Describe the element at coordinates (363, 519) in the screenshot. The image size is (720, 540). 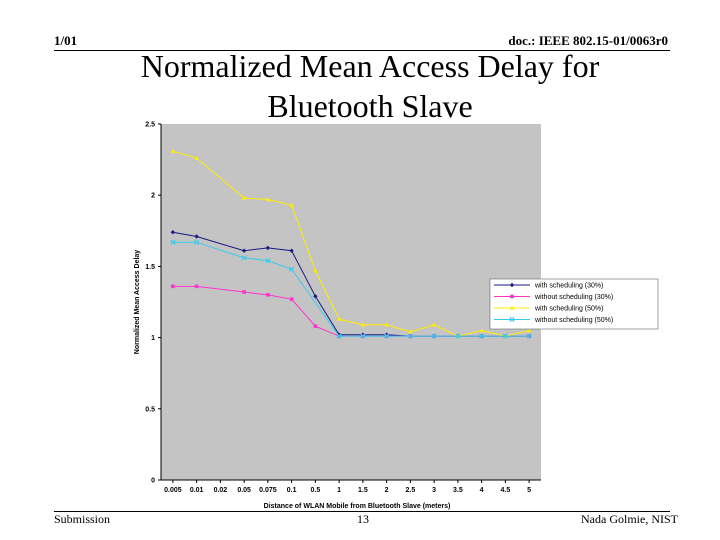
I see `footer-page-number: 13` at that location.